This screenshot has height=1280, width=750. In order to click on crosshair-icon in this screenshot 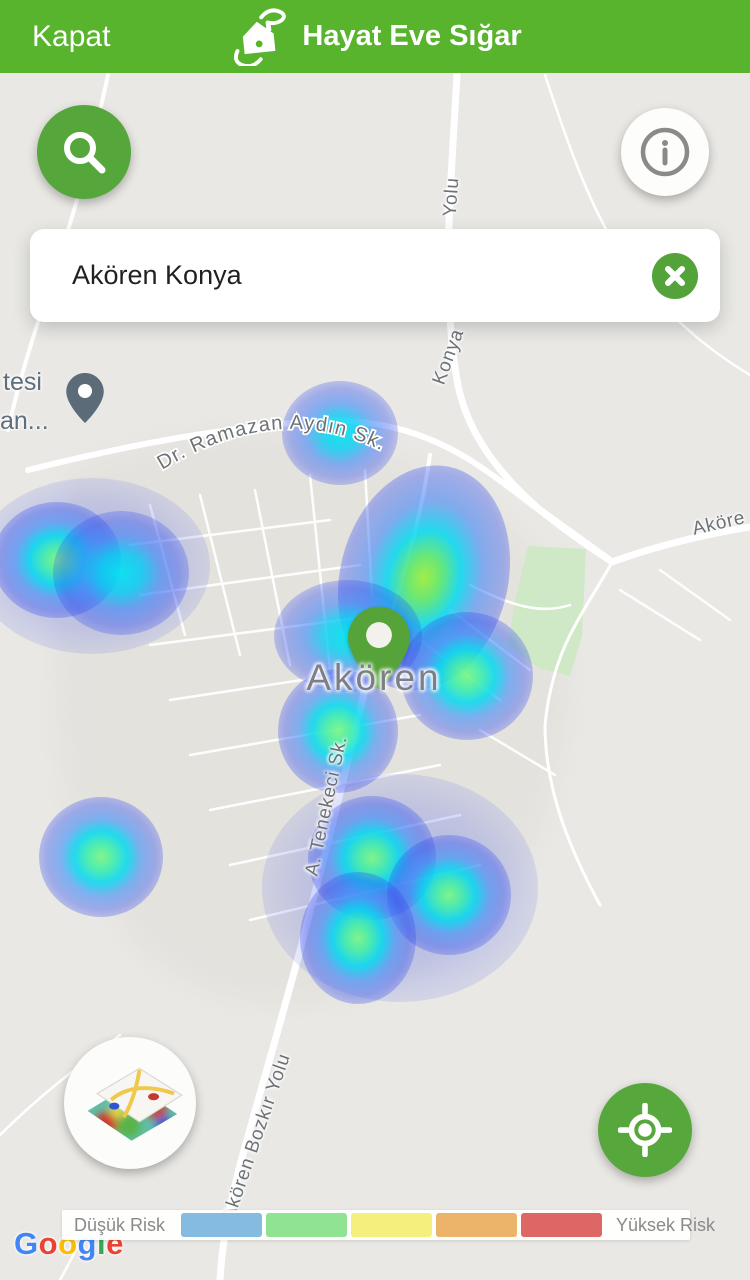, I will do `click(645, 1130)`.